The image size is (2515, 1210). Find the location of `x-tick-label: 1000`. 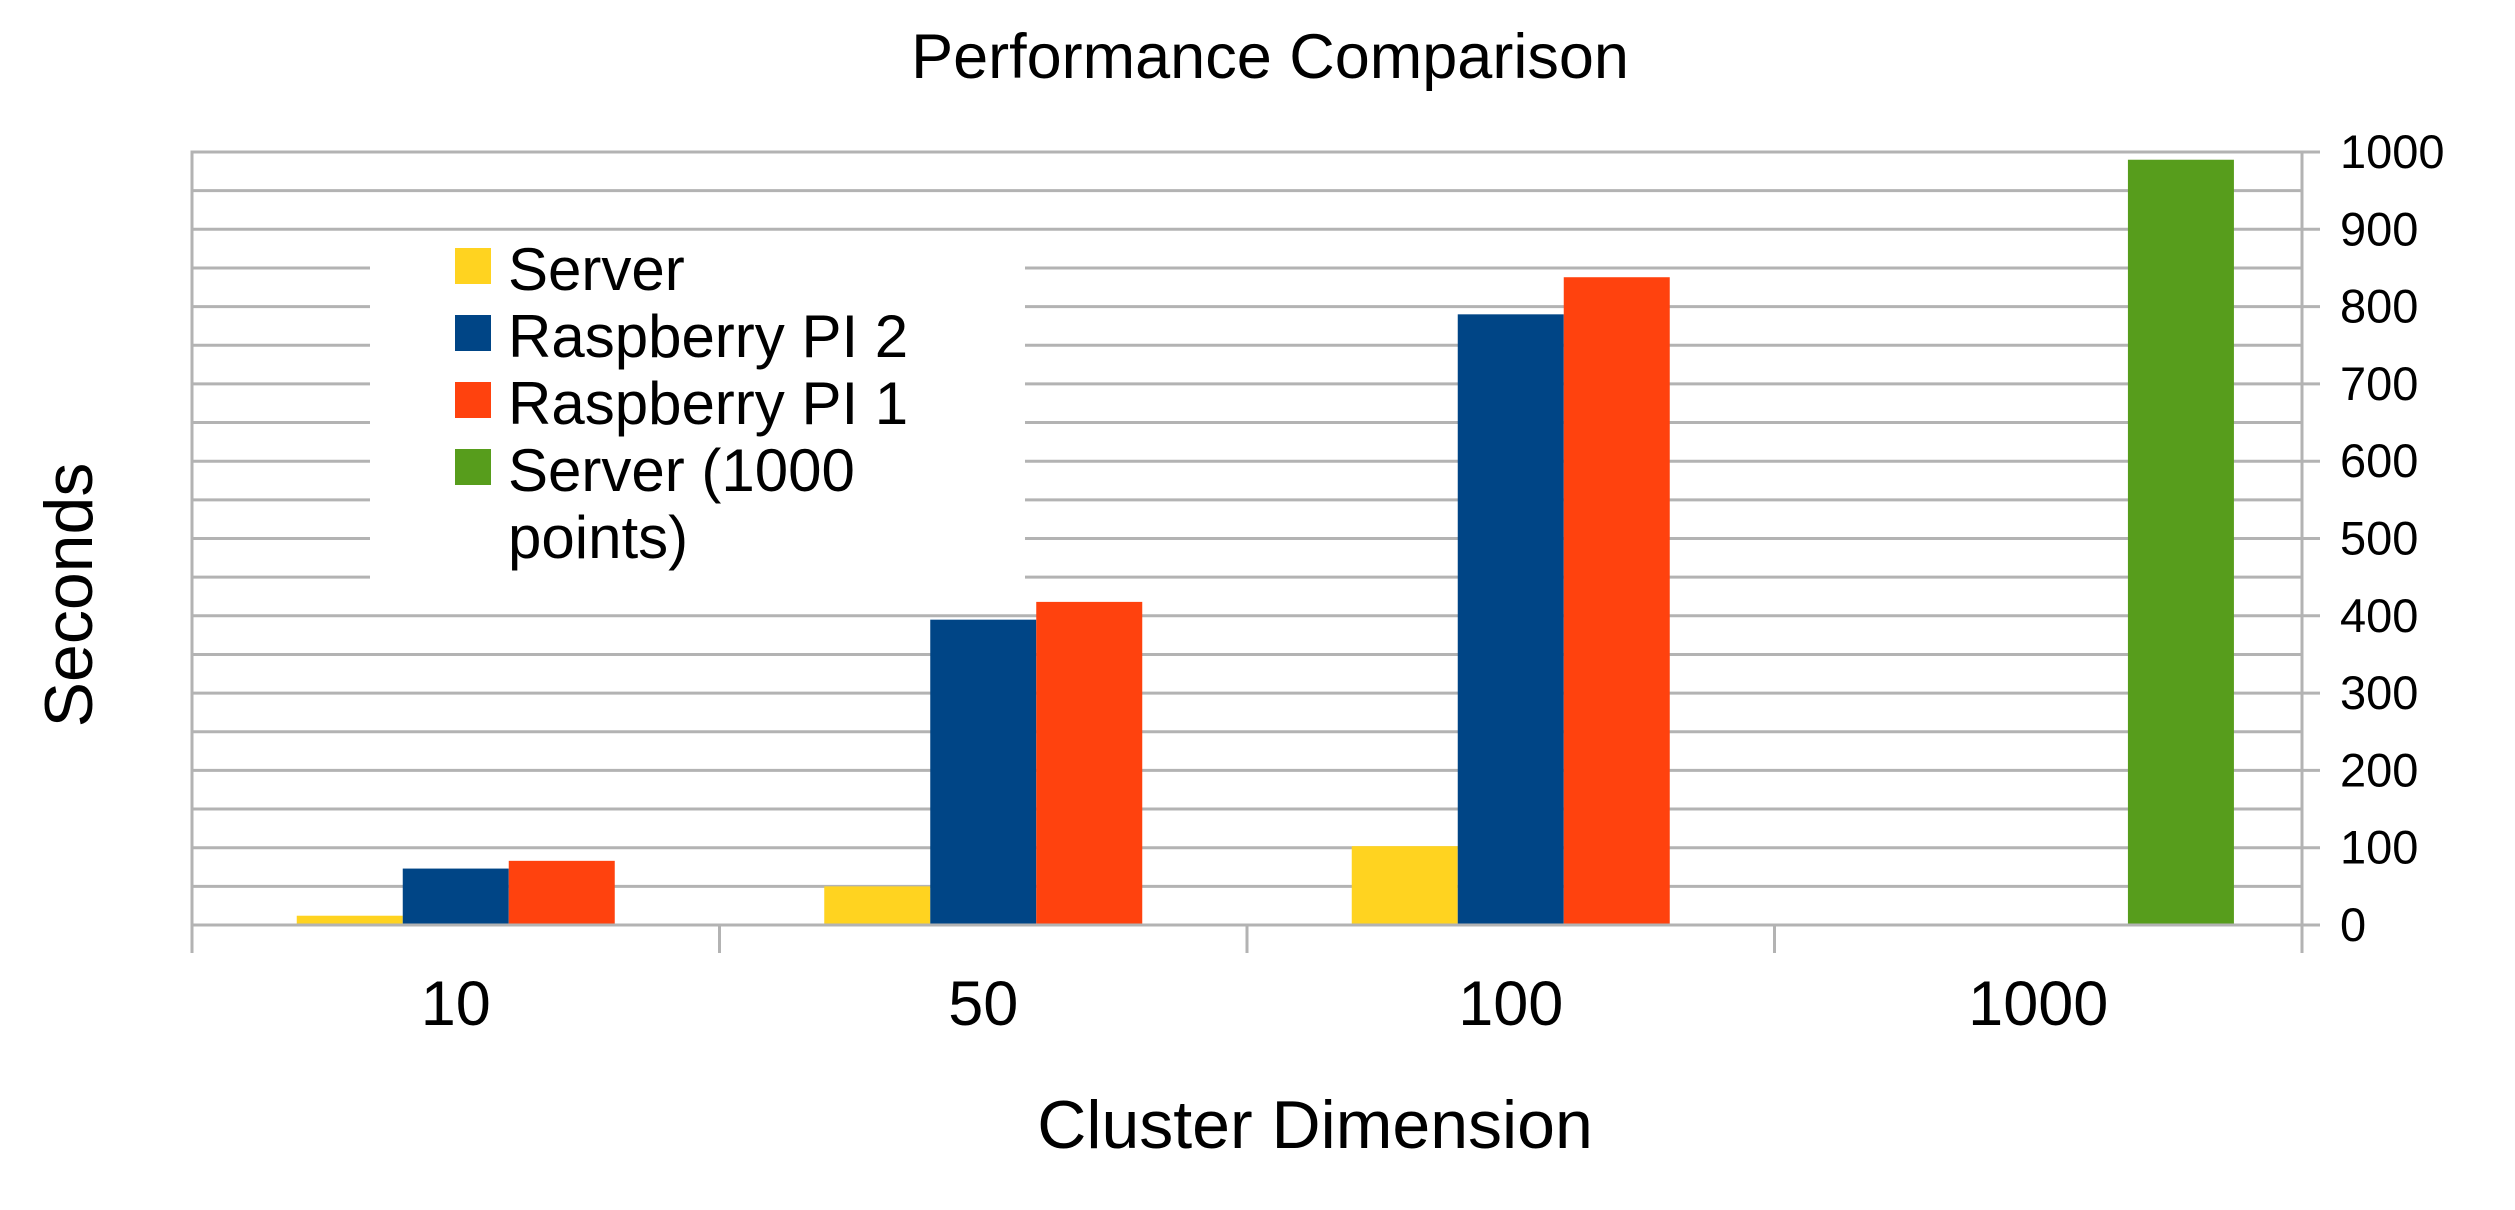

x-tick-label: 1000 is located at coordinates (2038, 1004).